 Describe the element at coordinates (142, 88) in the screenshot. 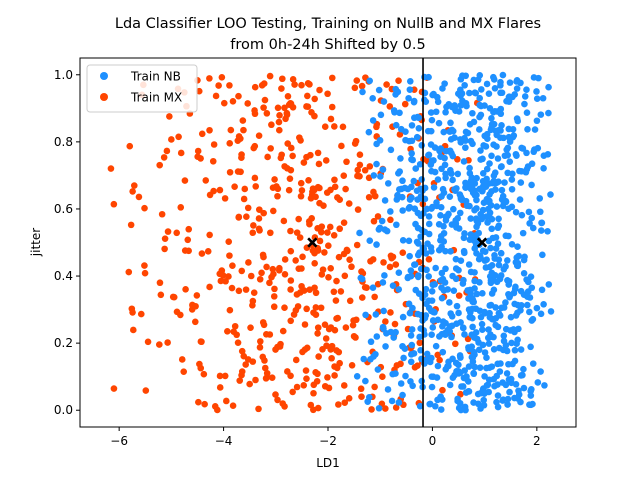

I see `legend-box` at that location.